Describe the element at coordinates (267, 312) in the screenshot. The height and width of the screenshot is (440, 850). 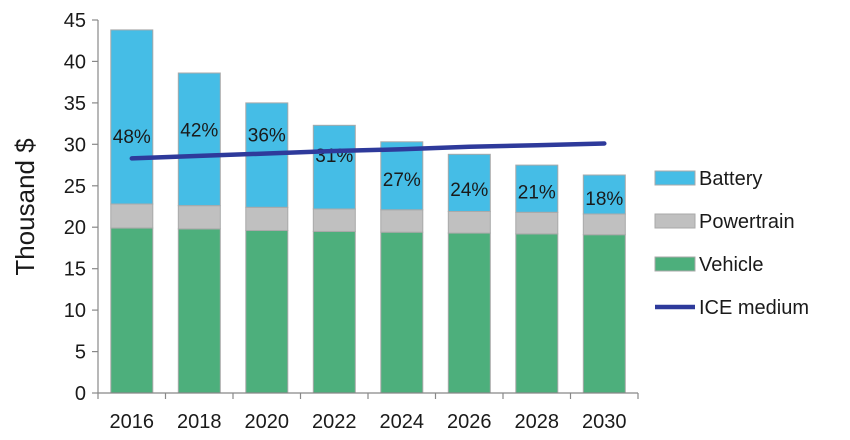
I see `bar-vehicle-2020` at that location.